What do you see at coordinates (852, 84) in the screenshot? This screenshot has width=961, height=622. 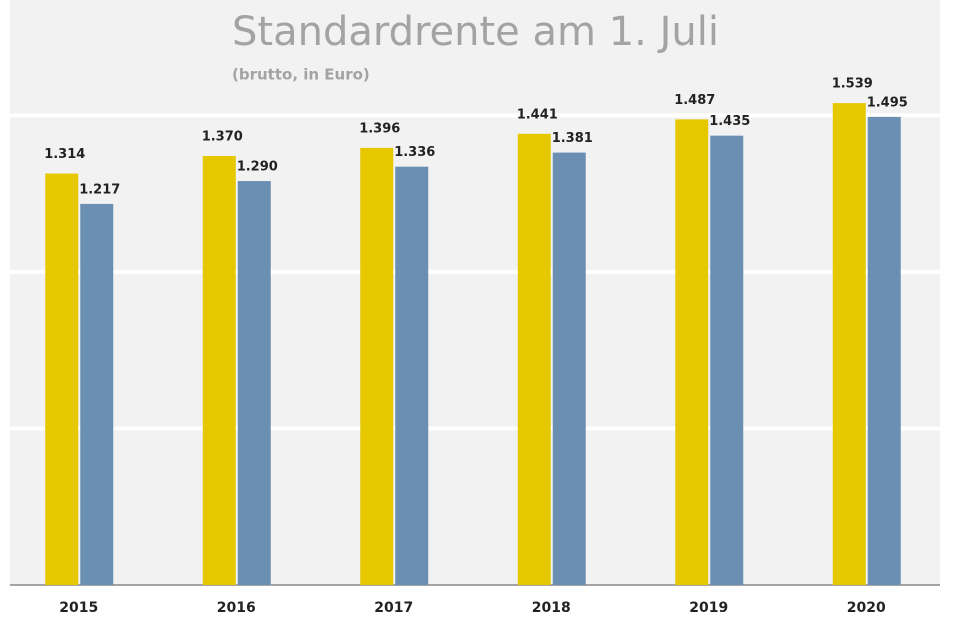 I see `value-label: 1.539` at bounding box center [852, 84].